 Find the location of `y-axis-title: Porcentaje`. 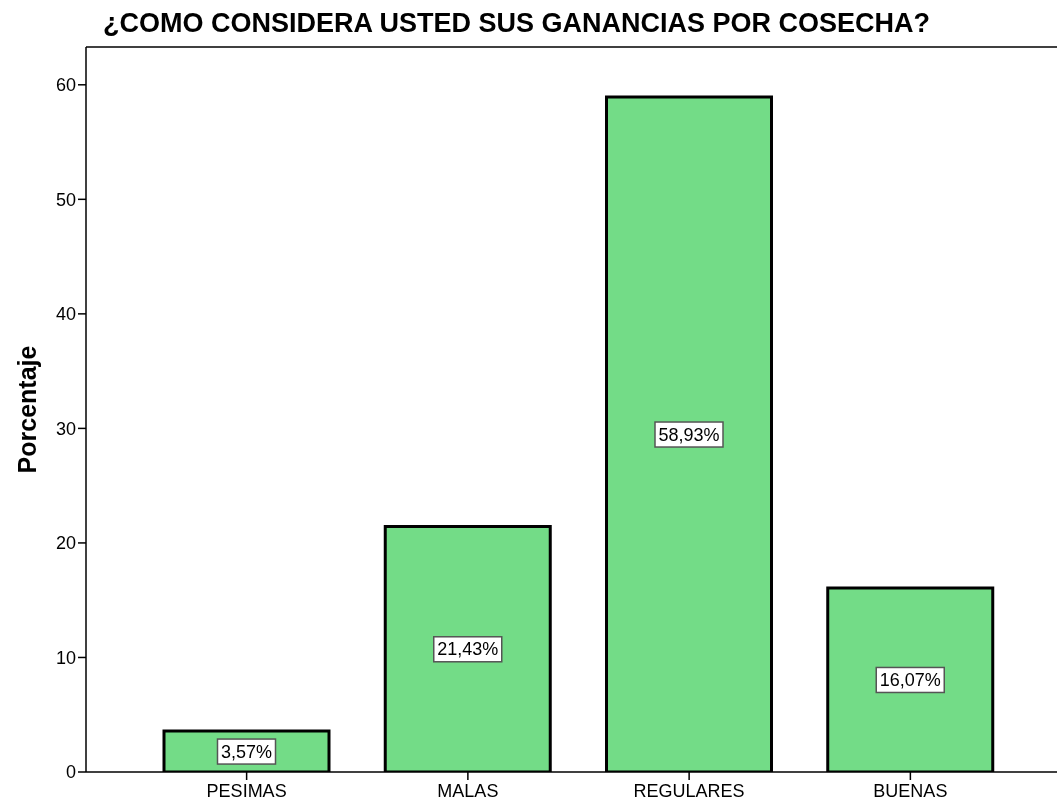

y-axis-title: Porcentaje is located at coordinates (26, 409).